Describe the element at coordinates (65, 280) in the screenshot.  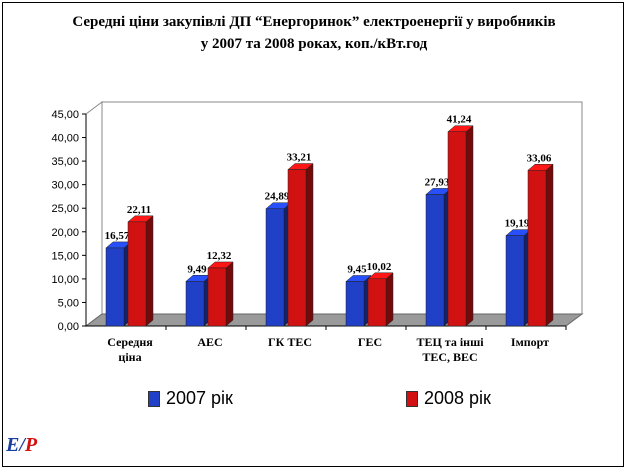
I see `y-tick-label: 10,00` at that location.